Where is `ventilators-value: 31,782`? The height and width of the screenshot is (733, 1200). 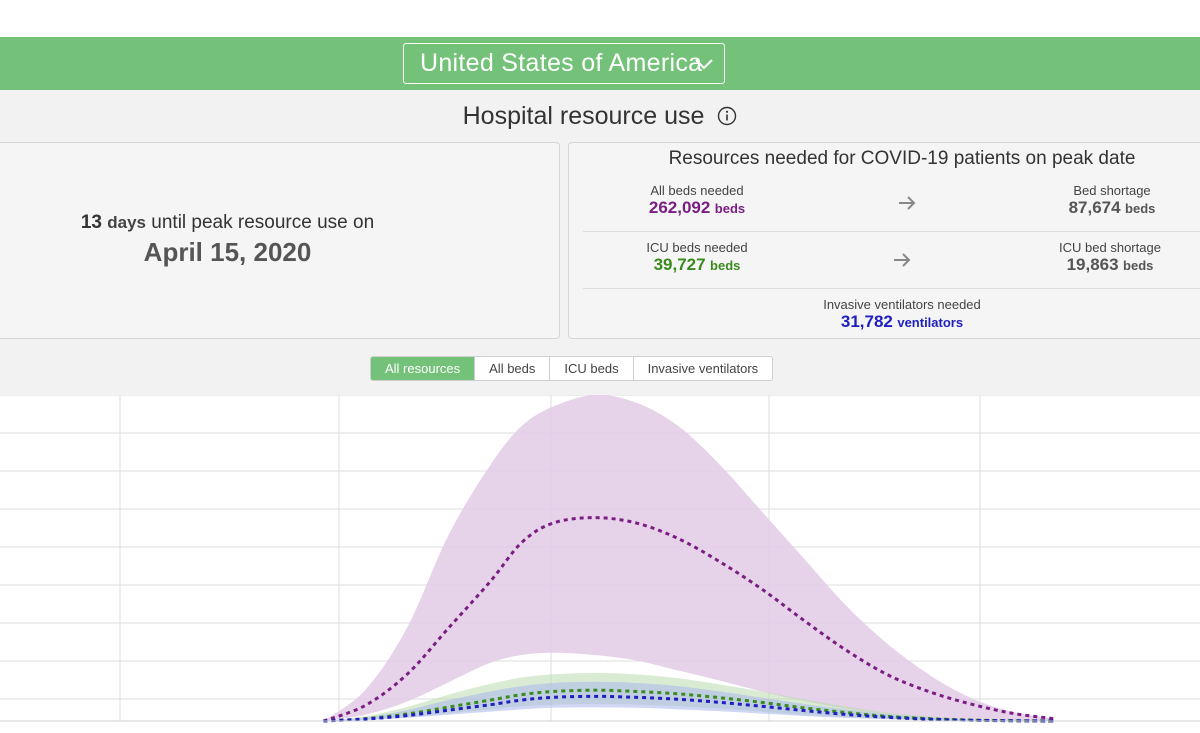 ventilators-value: 31,782 is located at coordinates (866, 321).